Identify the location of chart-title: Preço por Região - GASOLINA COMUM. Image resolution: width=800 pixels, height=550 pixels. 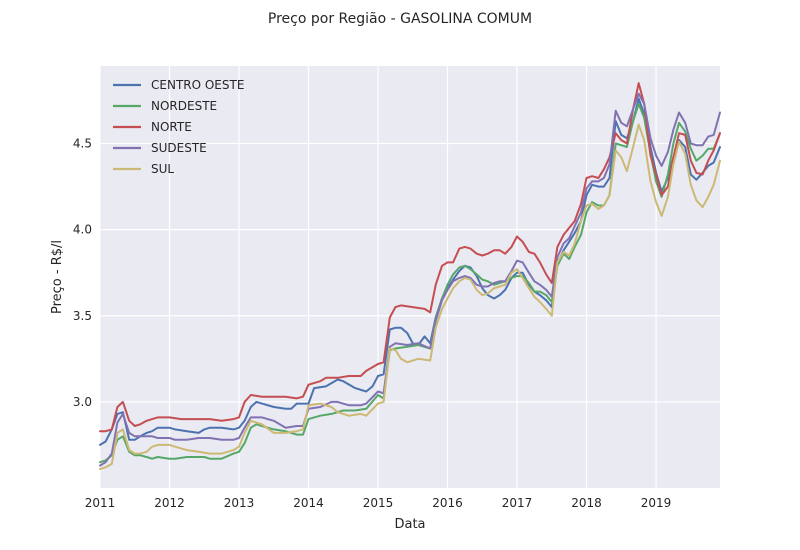
(400, 19).